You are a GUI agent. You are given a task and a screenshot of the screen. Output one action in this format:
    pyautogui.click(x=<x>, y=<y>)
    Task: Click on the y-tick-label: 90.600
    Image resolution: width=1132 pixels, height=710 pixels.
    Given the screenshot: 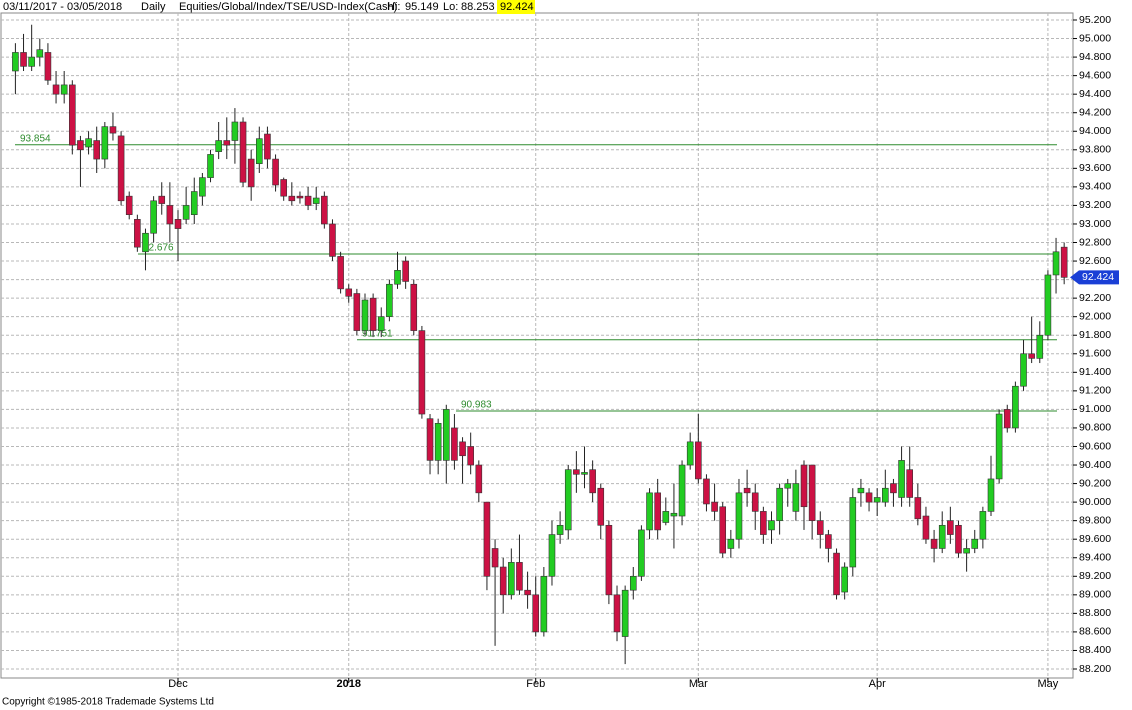 What is the action you would take?
    pyautogui.click(x=1095, y=446)
    